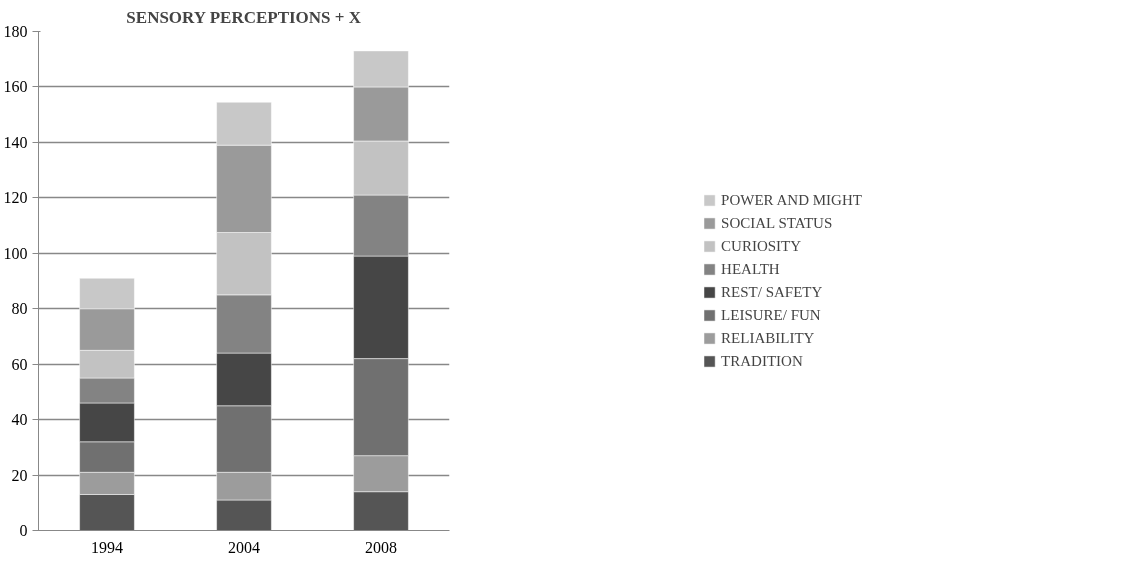 This screenshot has height=565, width=1125. What do you see at coordinates (107, 547) in the screenshot?
I see `x-tick-label: 1994` at bounding box center [107, 547].